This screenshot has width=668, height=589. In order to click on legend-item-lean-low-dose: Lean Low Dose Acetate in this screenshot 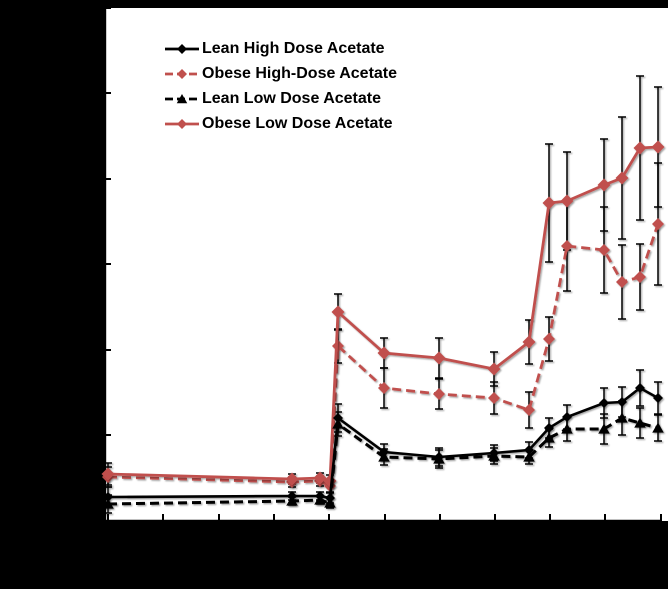, I will do `click(280, 98)`.